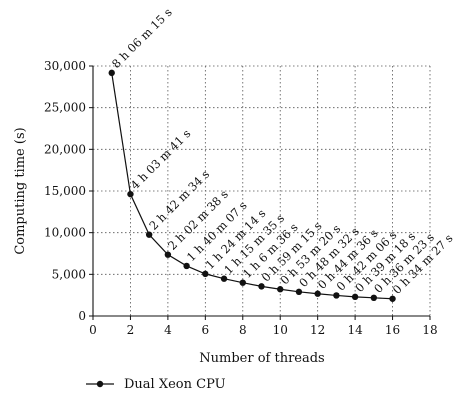  Describe the element at coordinates (100, 384) in the screenshot. I see `legend-marker-swatch` at that location.